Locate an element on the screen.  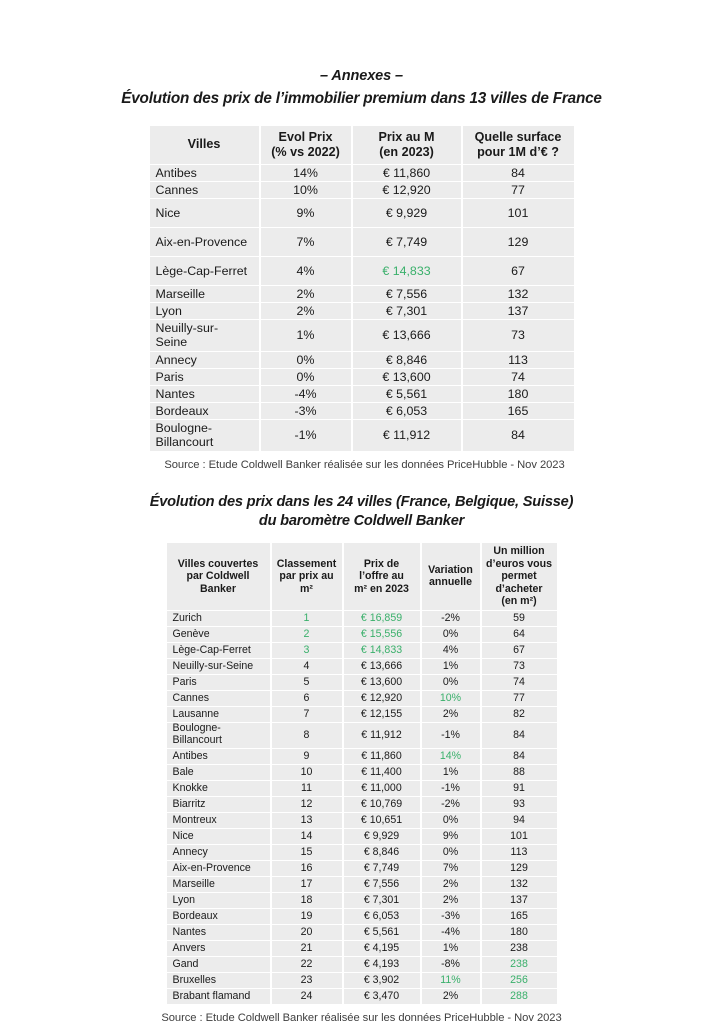
cell-classement: 21 is located at coordinates (307, 948).